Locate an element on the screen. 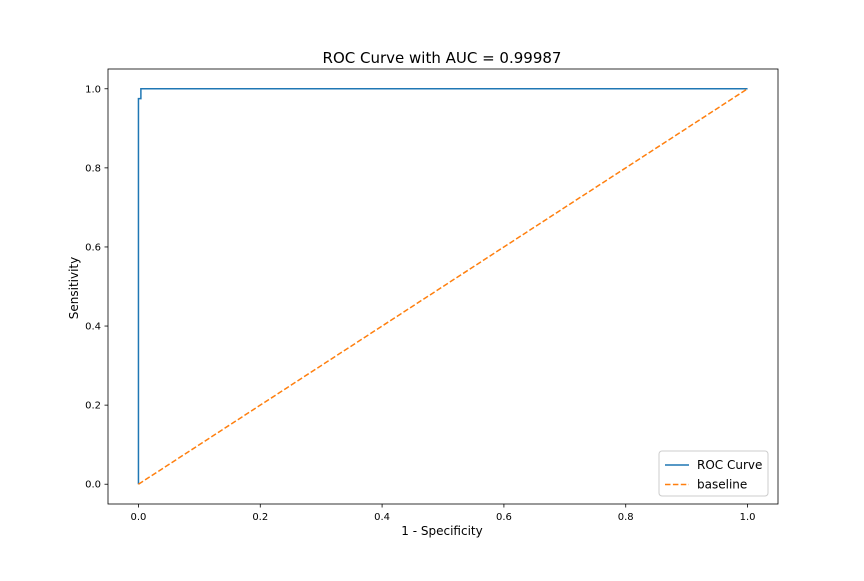 The image size is (864, 581). x-tick-label: 0.2 is located at coordinates (260, 517).